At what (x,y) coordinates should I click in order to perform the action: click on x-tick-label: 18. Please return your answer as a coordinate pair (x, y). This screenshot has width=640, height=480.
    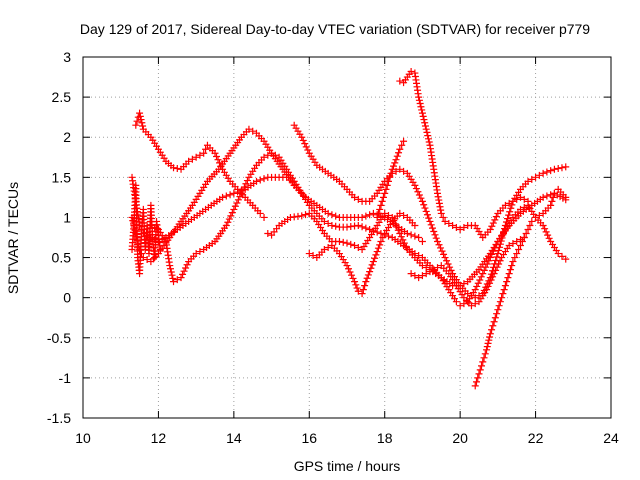
    Looking at the image, I should click on (385, 438).